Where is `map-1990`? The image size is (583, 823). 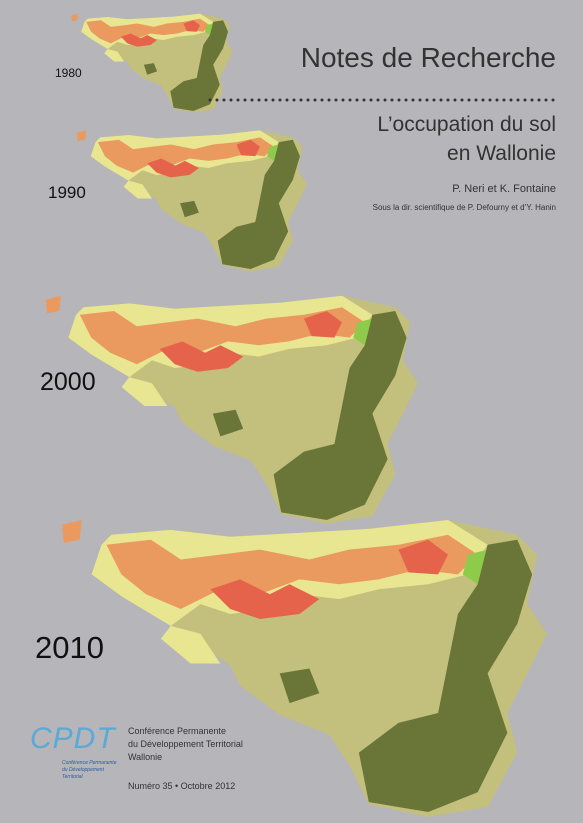
map-1990 is located at coordinates (191, 201).